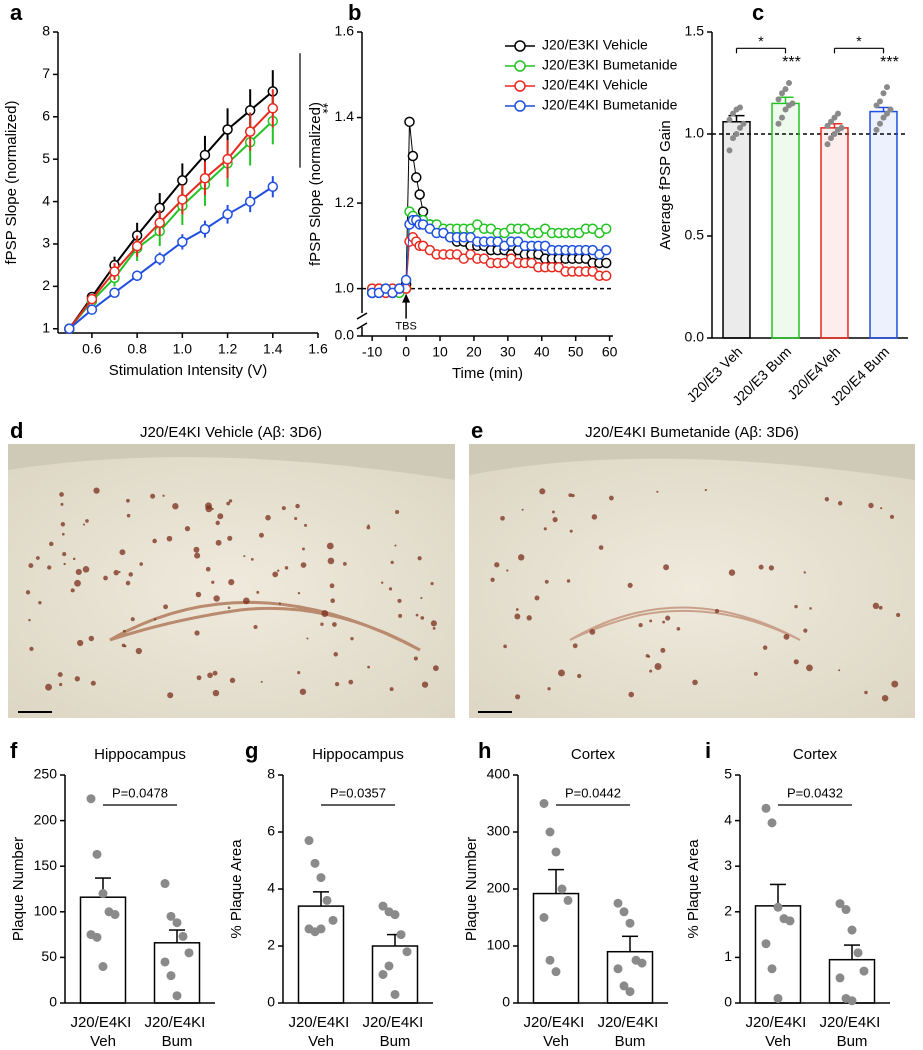 The width and height of the screenshot is (923, 1050). Describe the element at coordinates (851, 1022) in the screenshot. I see `label-line: J20/E4KI` at that location.